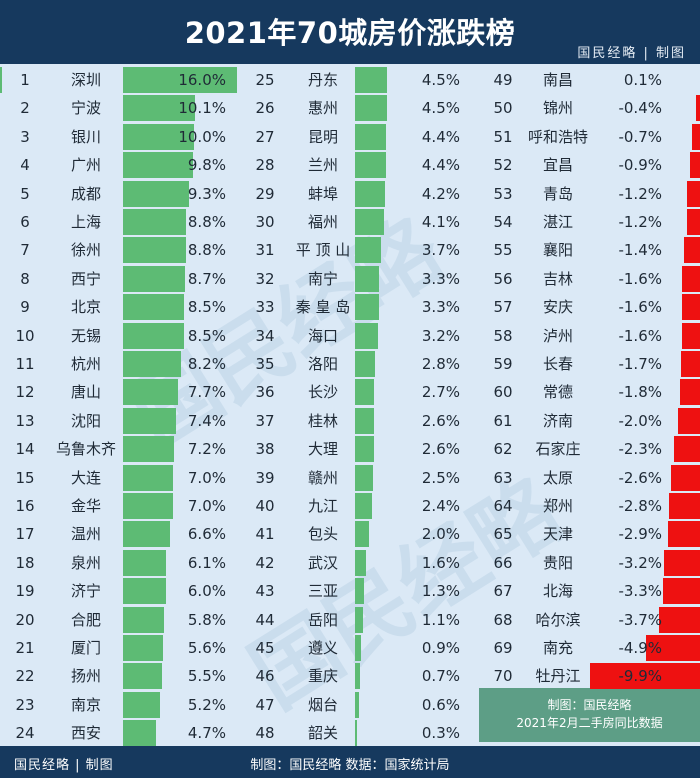 Image resolution: width=700 pixels, height=778 pixels. Describe the element at coordinates (85, 449) in the screenshot. I see `city-label: 乌鲁木齐` at that location.